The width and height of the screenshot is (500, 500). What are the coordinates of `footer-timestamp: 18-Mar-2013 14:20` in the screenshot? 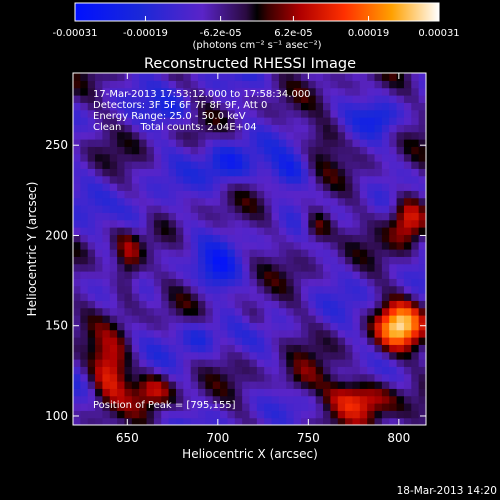 It's located at (447, 491).